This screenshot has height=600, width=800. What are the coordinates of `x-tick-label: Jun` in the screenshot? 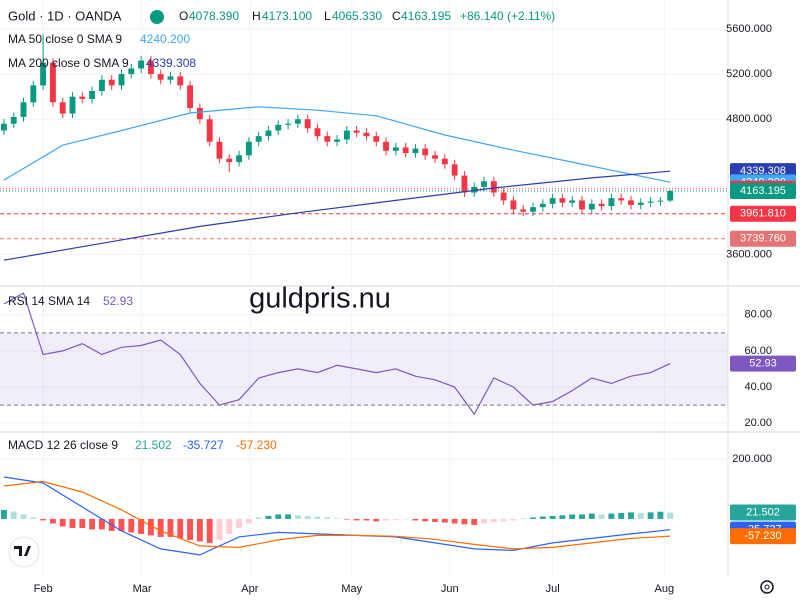 It's located at (450, 589).